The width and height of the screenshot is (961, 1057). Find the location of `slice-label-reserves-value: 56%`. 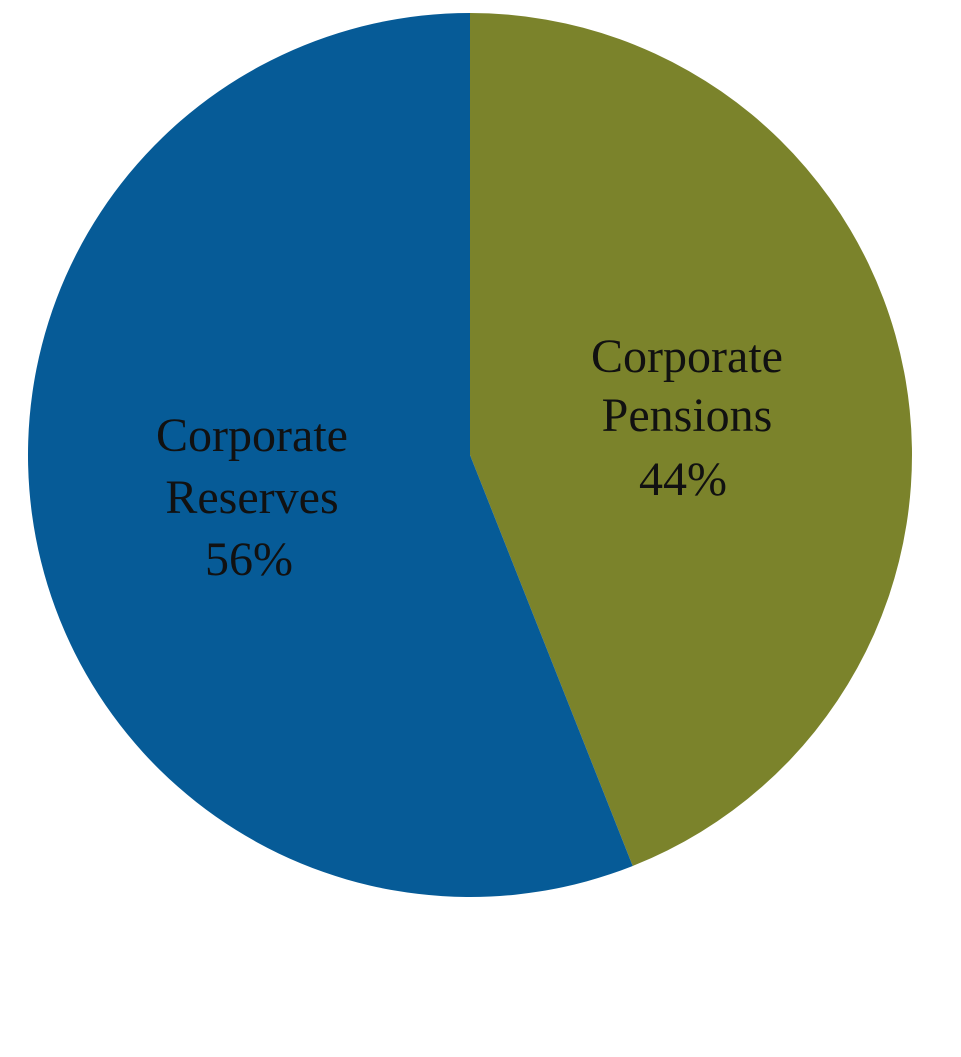

slice-label-reserves-value: 56% is located at coordinates (249, 559).